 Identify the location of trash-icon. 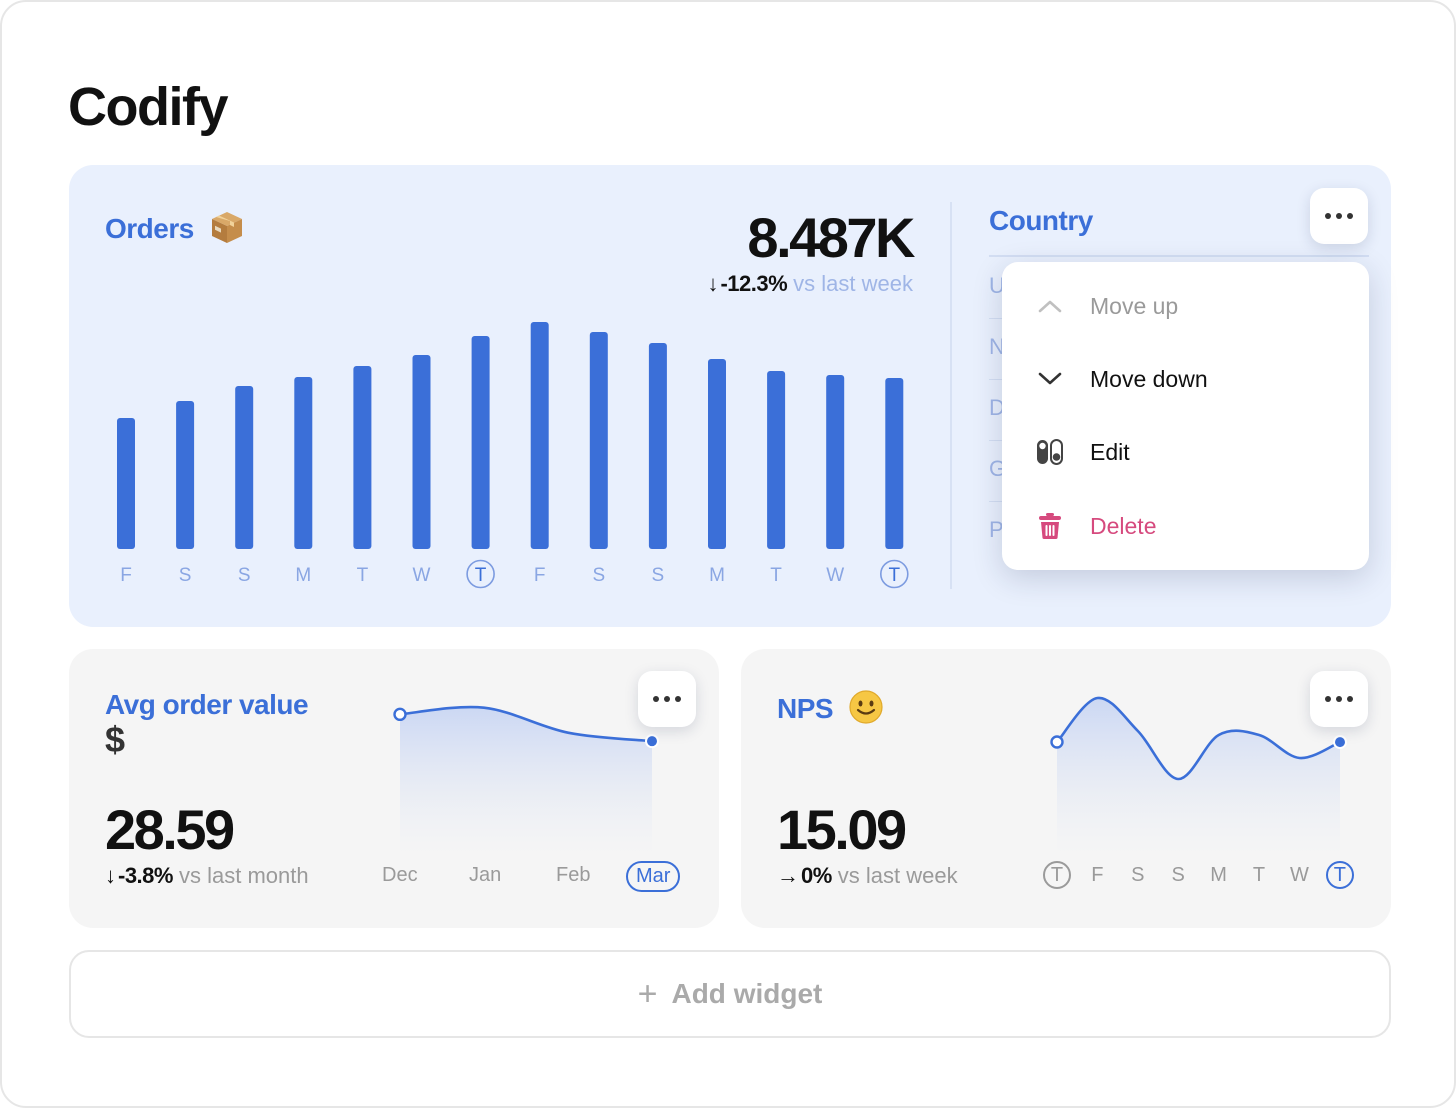
(1050, 526).